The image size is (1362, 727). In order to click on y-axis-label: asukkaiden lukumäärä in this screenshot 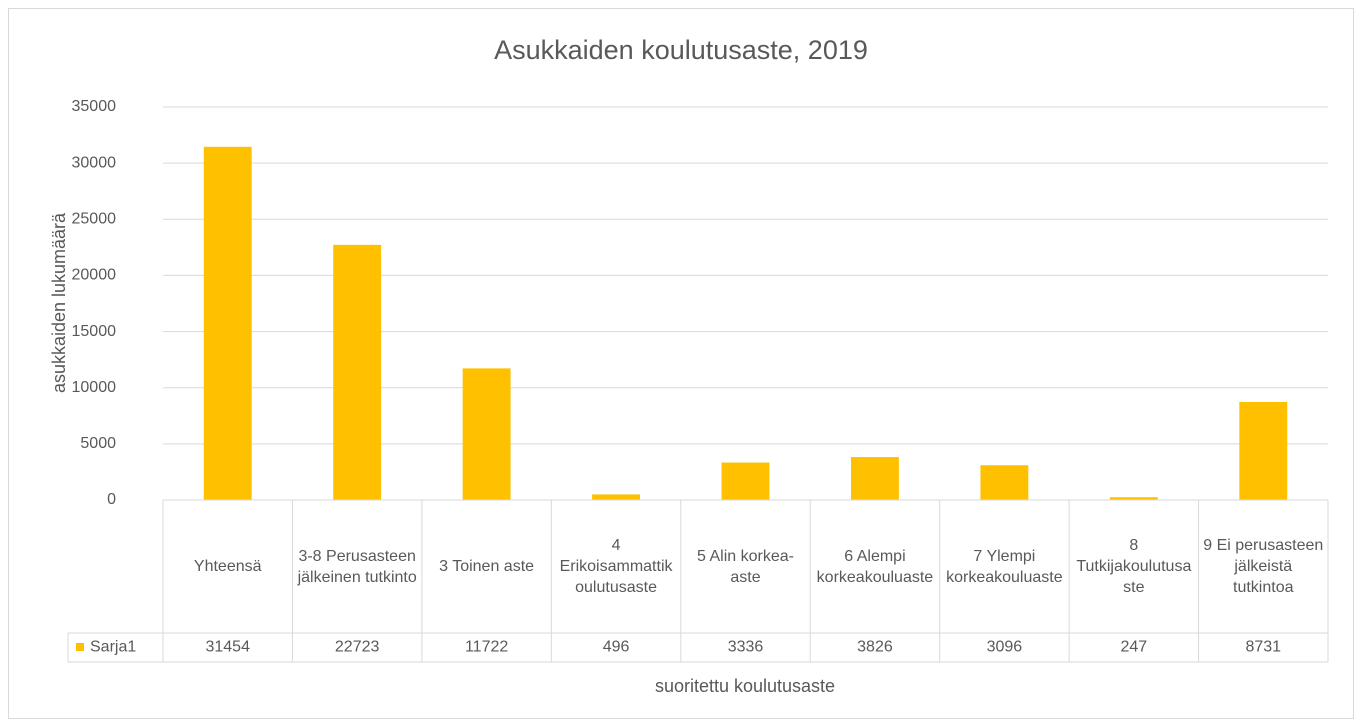, I will do `click(59, 302)`.